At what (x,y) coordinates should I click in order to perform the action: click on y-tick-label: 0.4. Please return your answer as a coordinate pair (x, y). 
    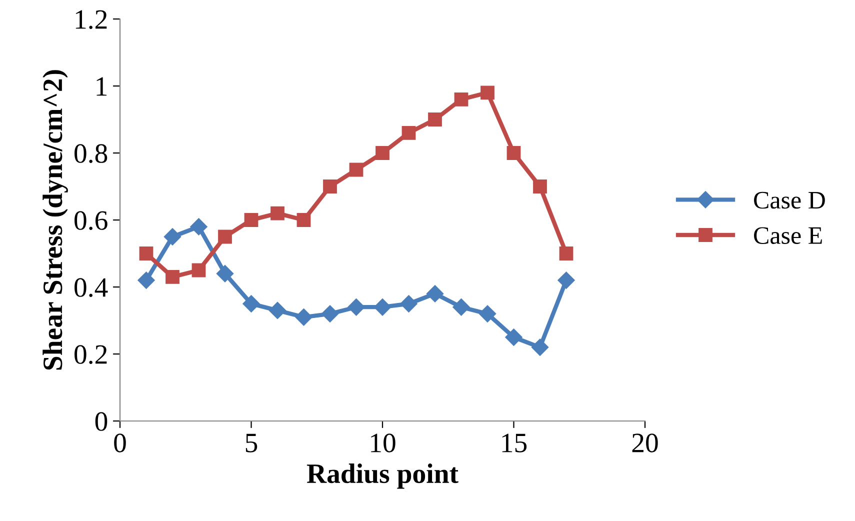
    Looking at the image, I should click on (91, 288).